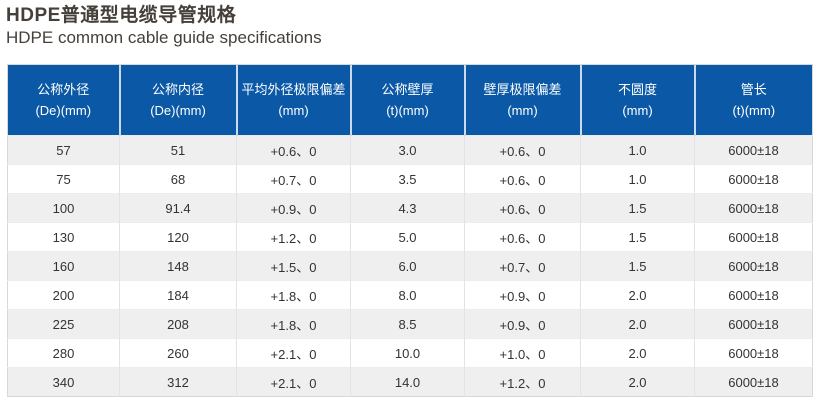 The image size is (819, 401). Describe the element at coordinates (63, 353) in the screenshot. I see `table-cell: 280` at that location.